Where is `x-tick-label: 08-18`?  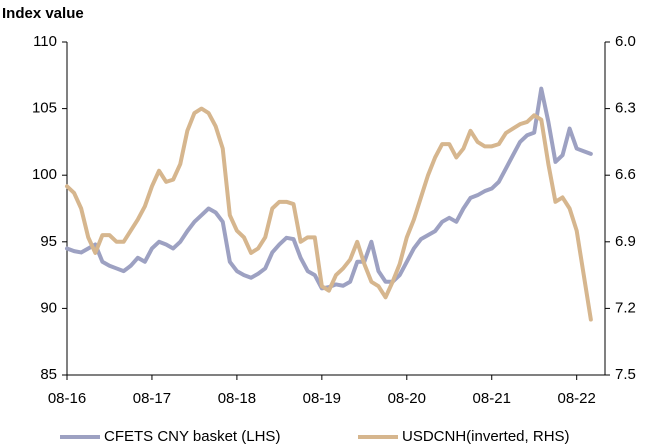 x-tick-label: 08-18 is located at coordinates (237, 398).